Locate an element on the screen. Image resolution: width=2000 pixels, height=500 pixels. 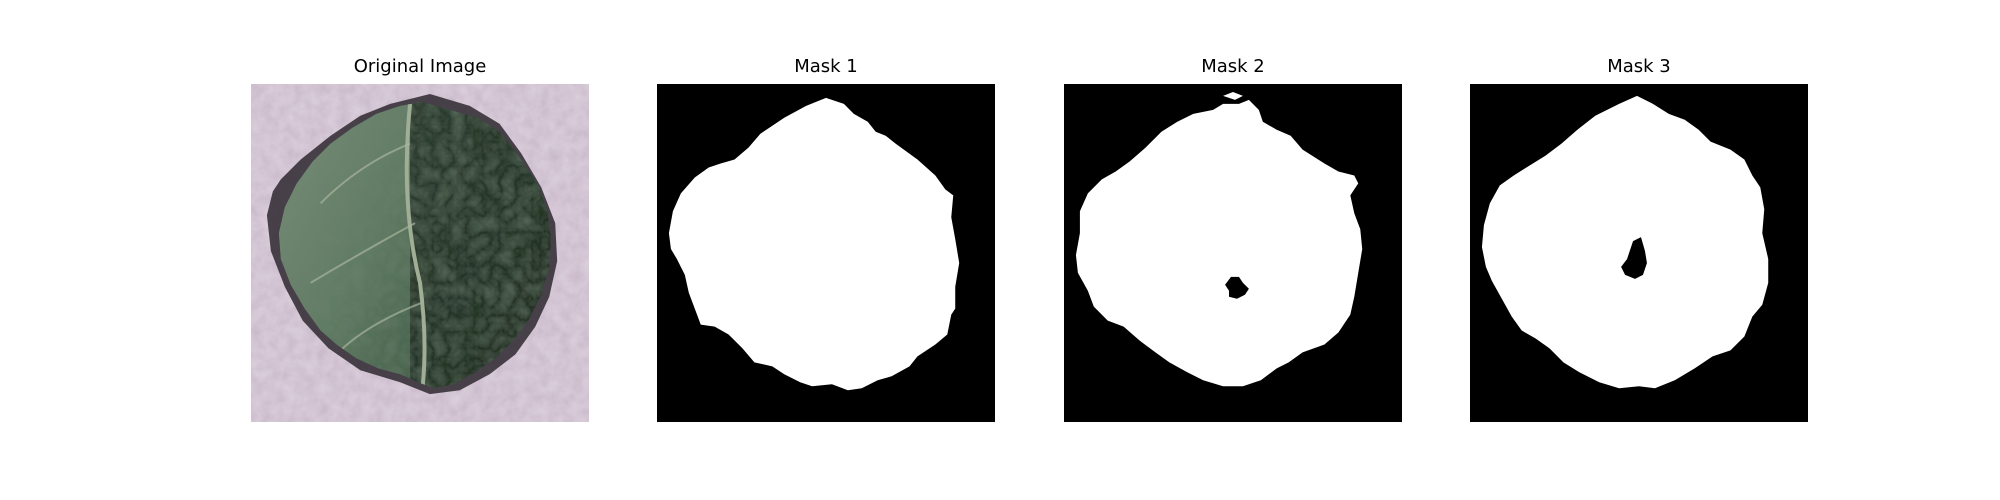
original-image-panel: Original Image is located at coordinates (420, 252).